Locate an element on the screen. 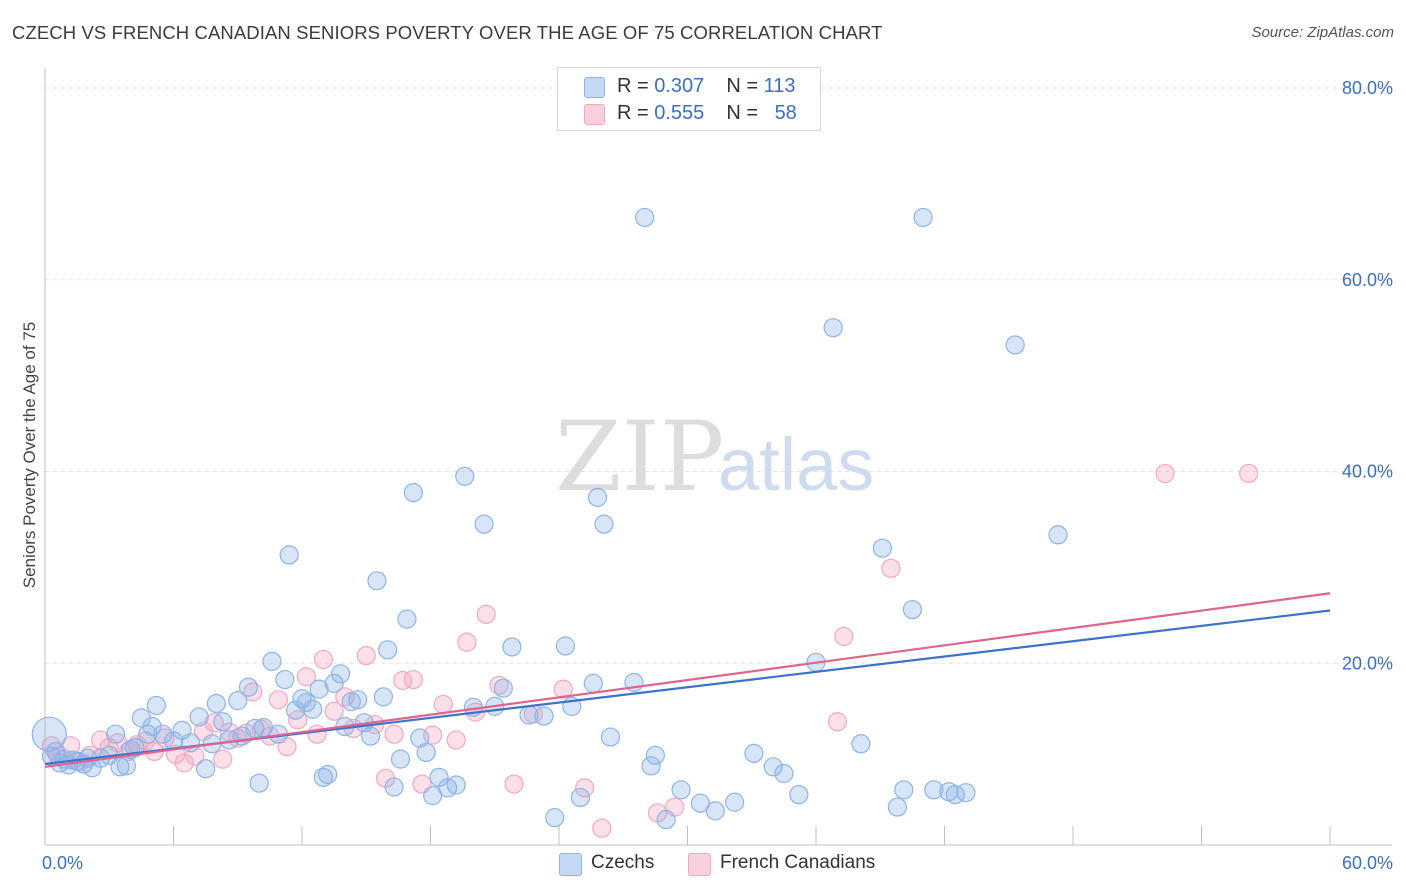 Image resolution: width=1406 pixels, height=892 pixels. legend-french-canadians-swatch is located at coordinates (699, 864).